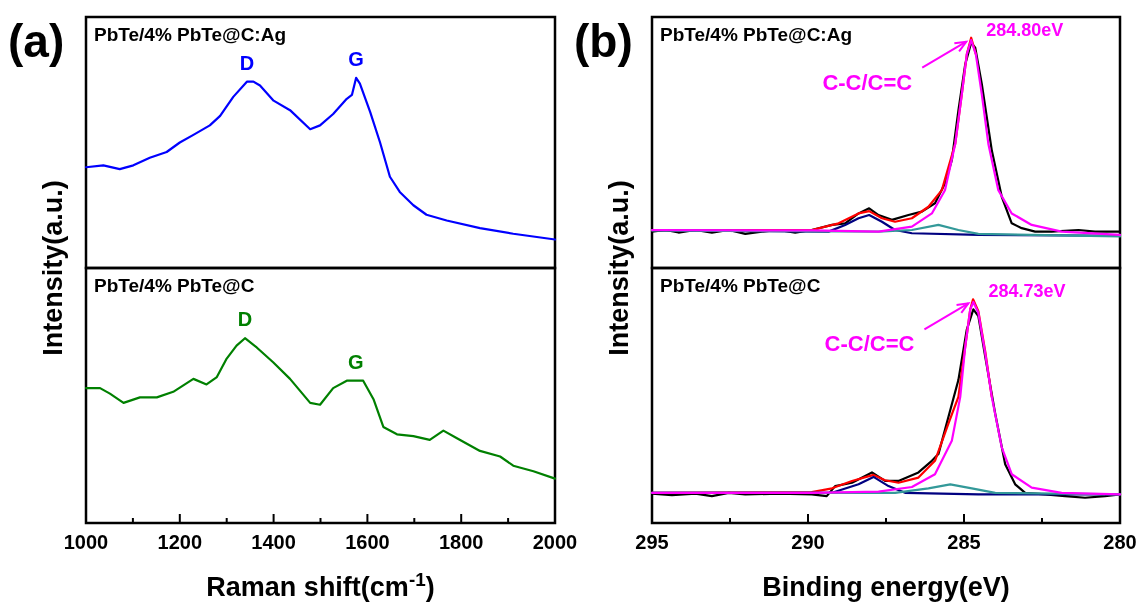 The image size is (1143, 615). What do you see at coordinates (603, 41) in the screenshot?
I see `text: (b)` at bounding box center [603, 41].